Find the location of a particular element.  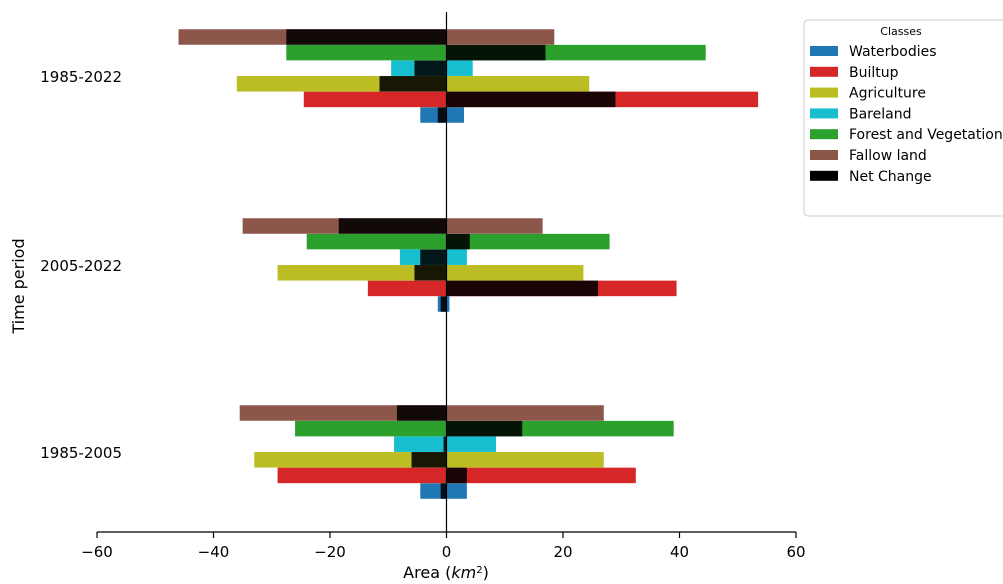

legend-label-bareland: Bareland is located at coordinates (880, 114).